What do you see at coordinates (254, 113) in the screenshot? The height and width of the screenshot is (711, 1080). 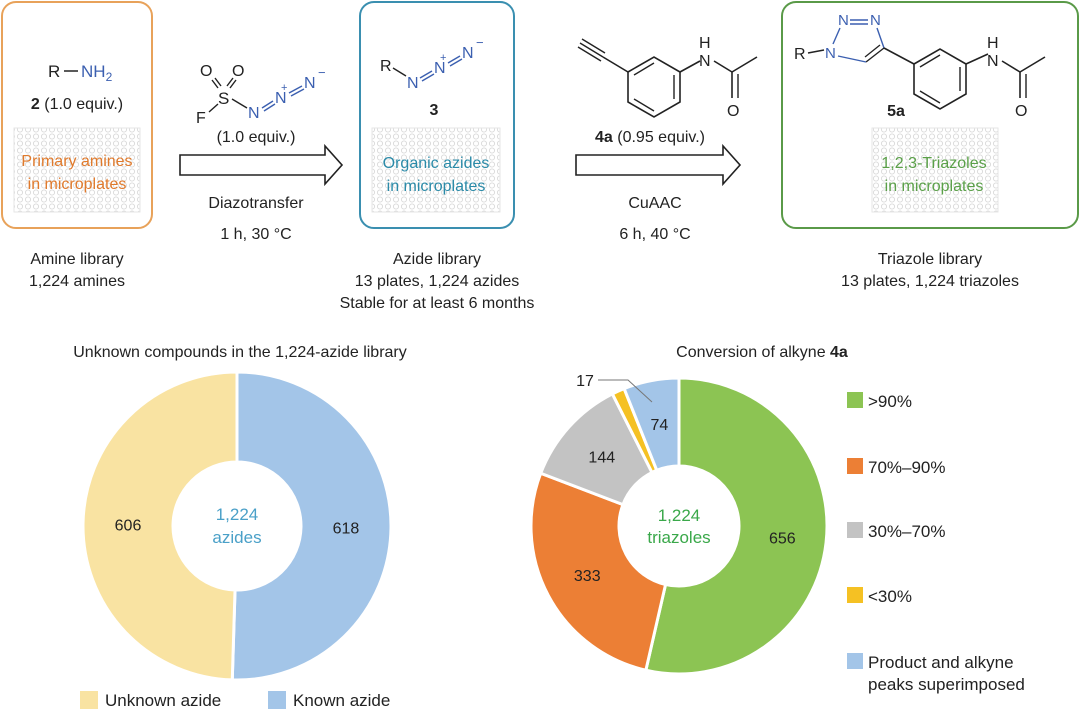 I see `reagent-n1: N` at bounding box center [254, 113].